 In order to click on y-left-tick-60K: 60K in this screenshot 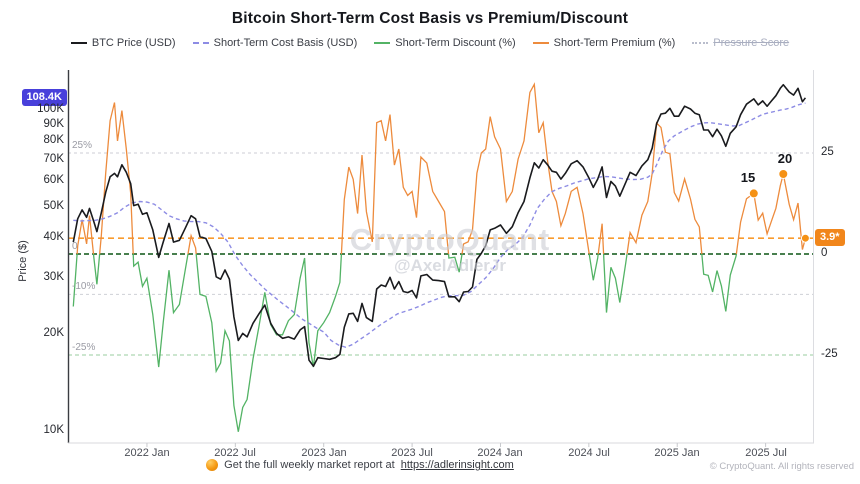, I will do `click(53, 180)`.